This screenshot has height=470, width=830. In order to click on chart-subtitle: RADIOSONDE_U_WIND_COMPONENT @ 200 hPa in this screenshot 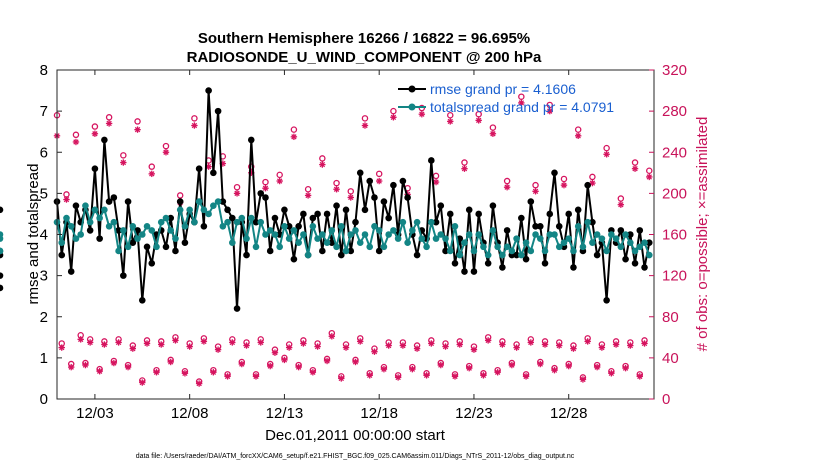, I will do `click(364, 57)`.